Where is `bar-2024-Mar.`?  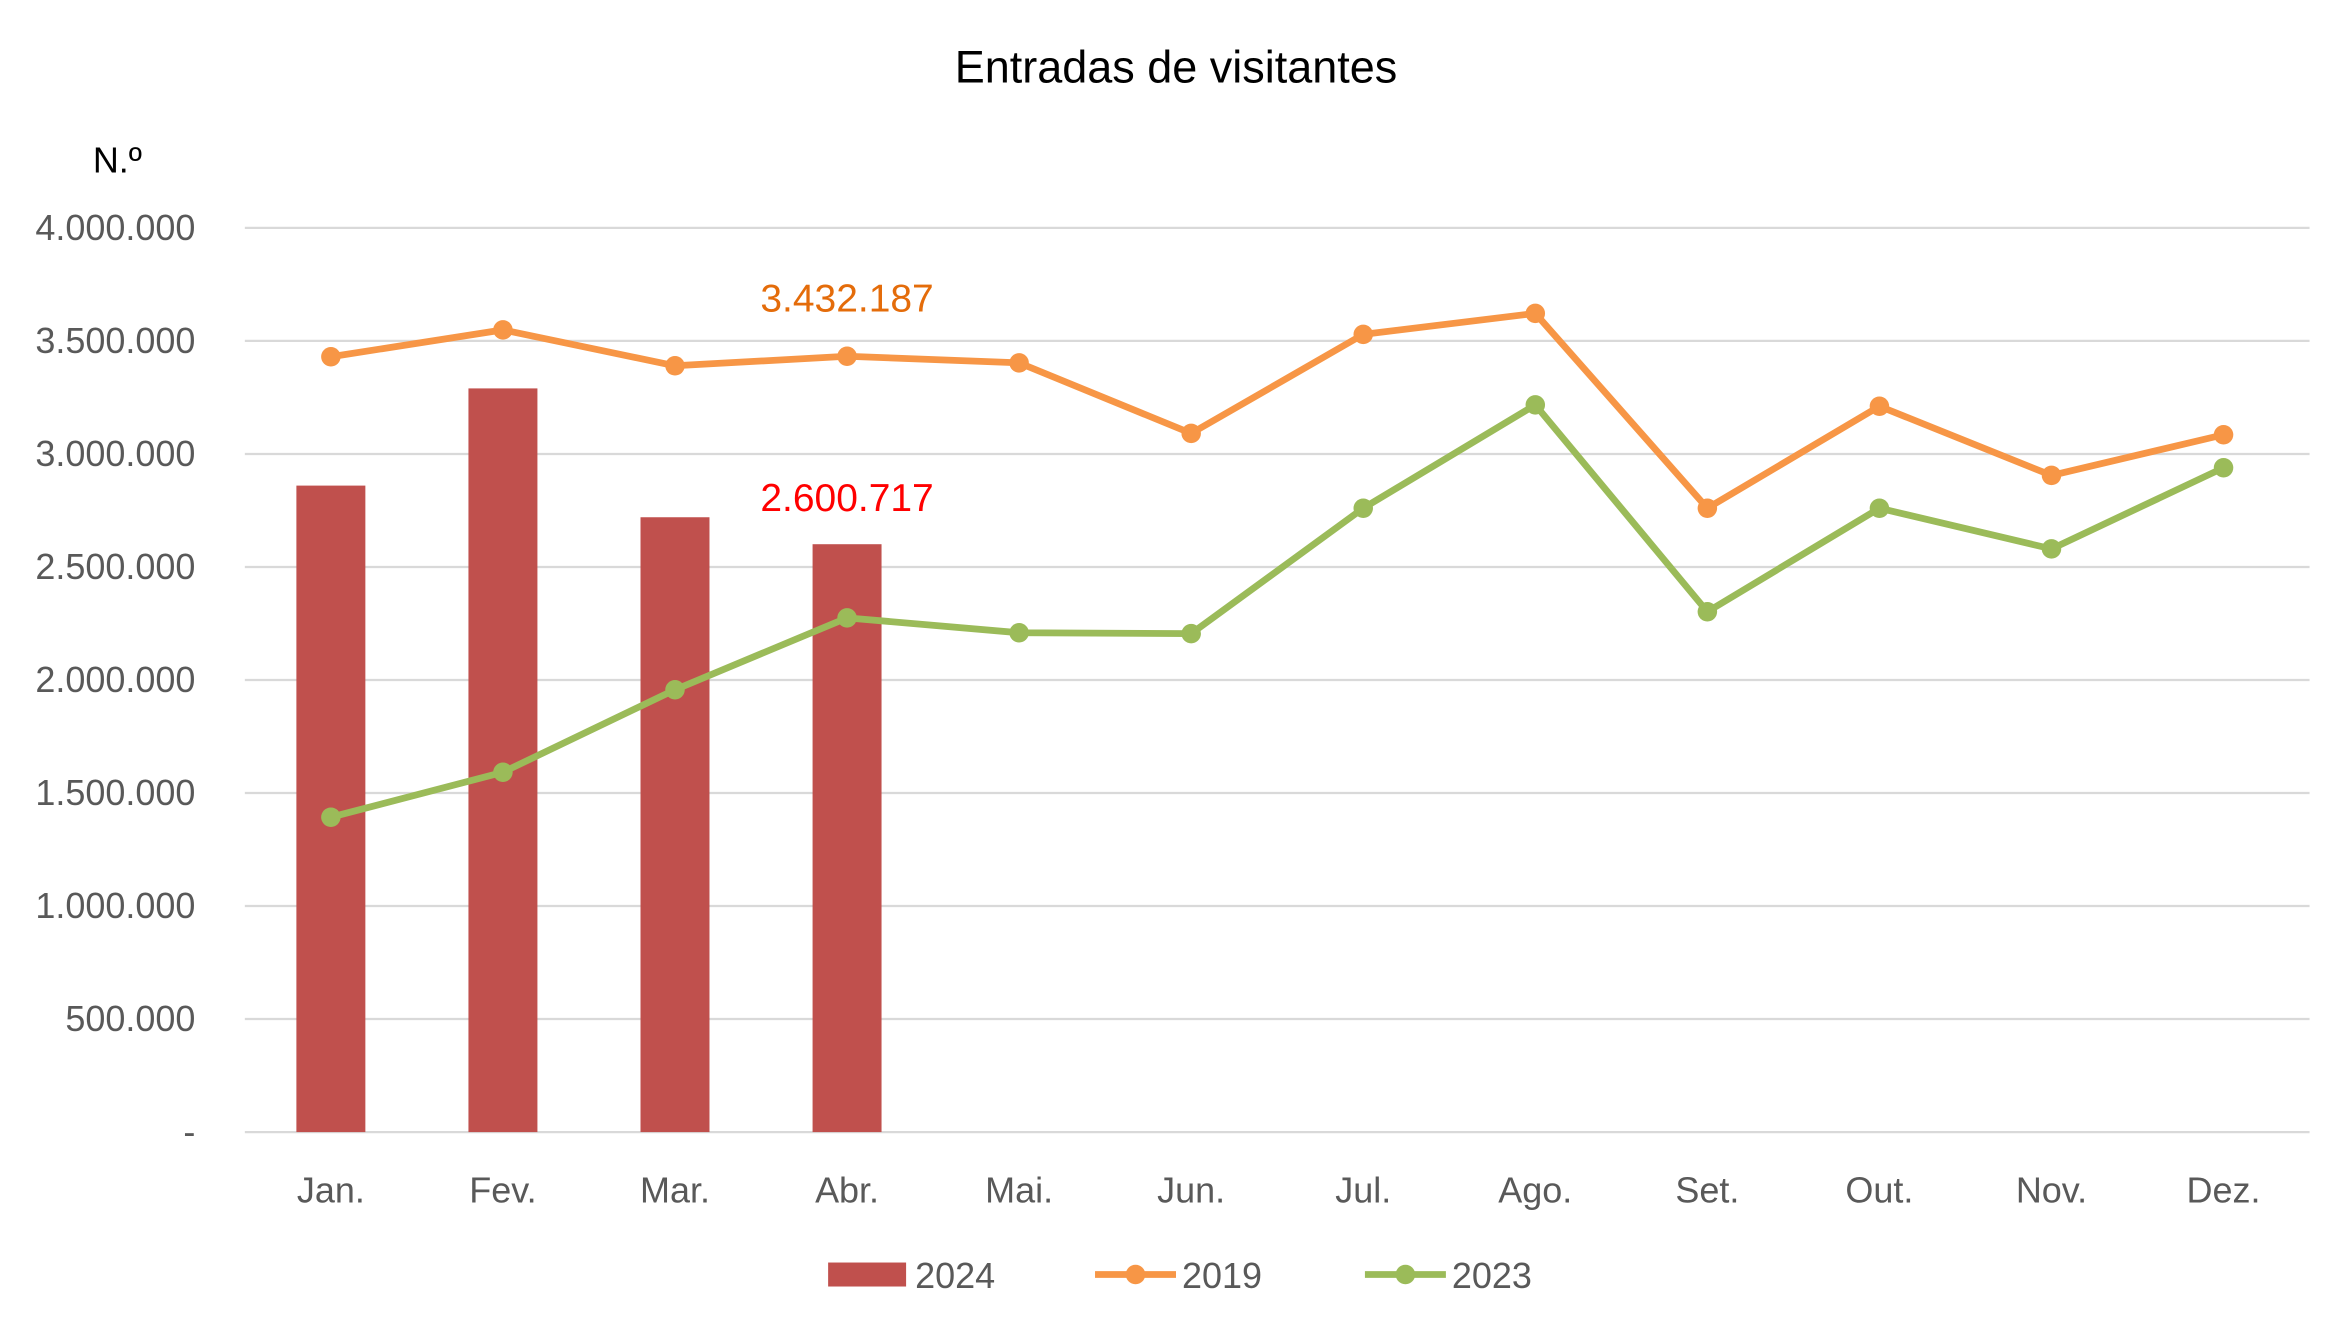
bar-2024-Mar. is located at coordinates (675, 825).